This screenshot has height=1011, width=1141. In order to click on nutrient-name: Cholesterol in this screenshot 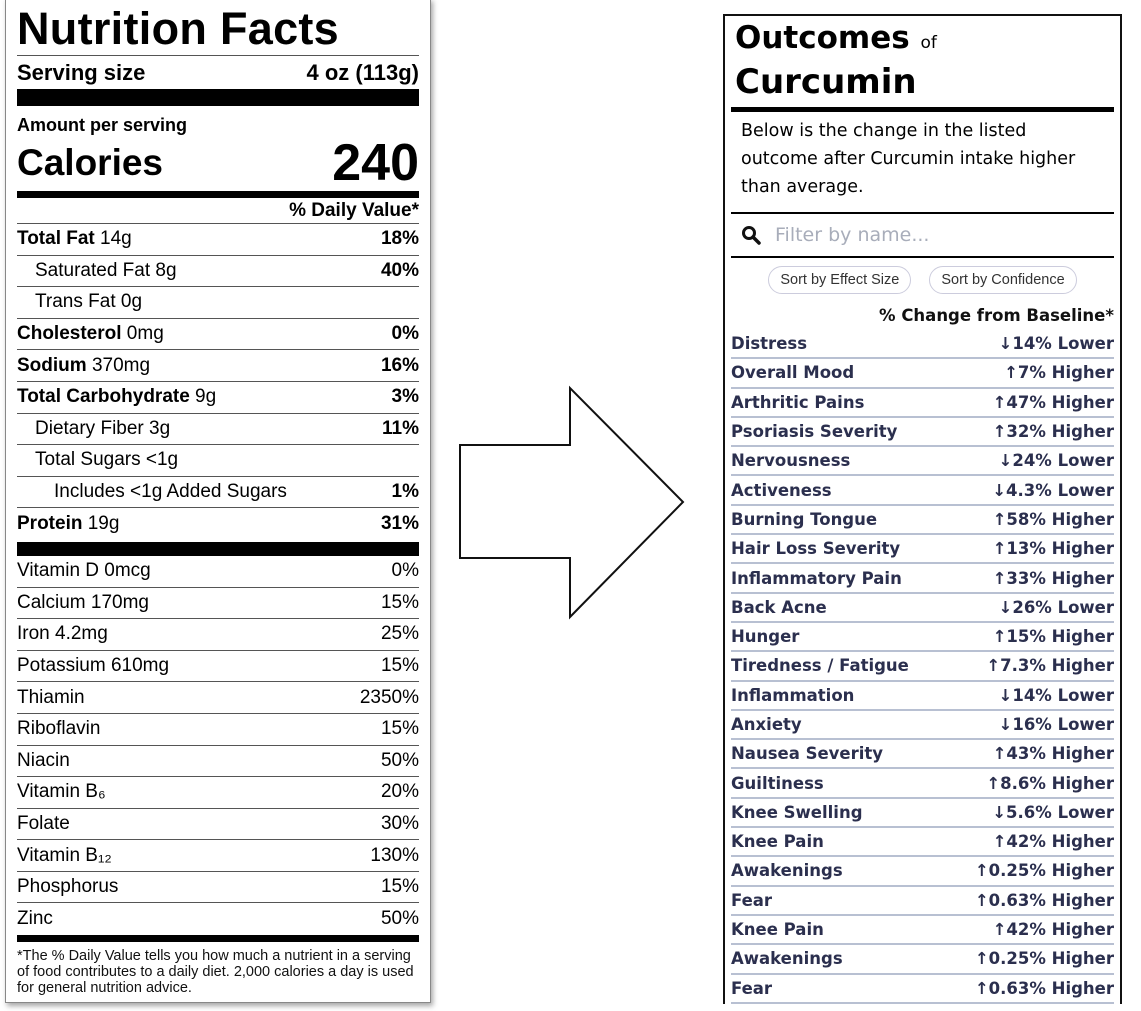, I will do `click(69, 334)`.